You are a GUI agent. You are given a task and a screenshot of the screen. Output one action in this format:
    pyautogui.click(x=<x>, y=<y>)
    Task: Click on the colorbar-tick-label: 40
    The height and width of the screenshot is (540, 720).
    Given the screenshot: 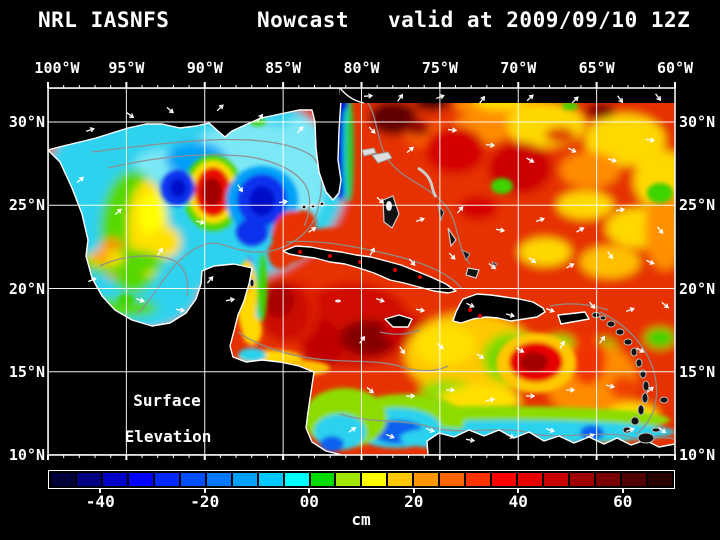 What is the action you would take?
    pyautogui.click(x=518, y=501)
    